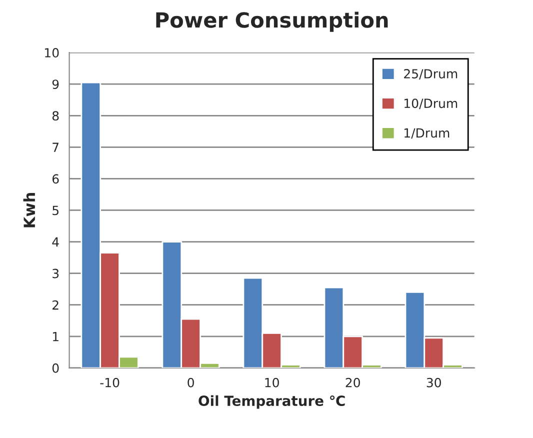 The height and width of the screenshot is (438, 533). I want to click on x-tick-label: -10, so click(110, 383).